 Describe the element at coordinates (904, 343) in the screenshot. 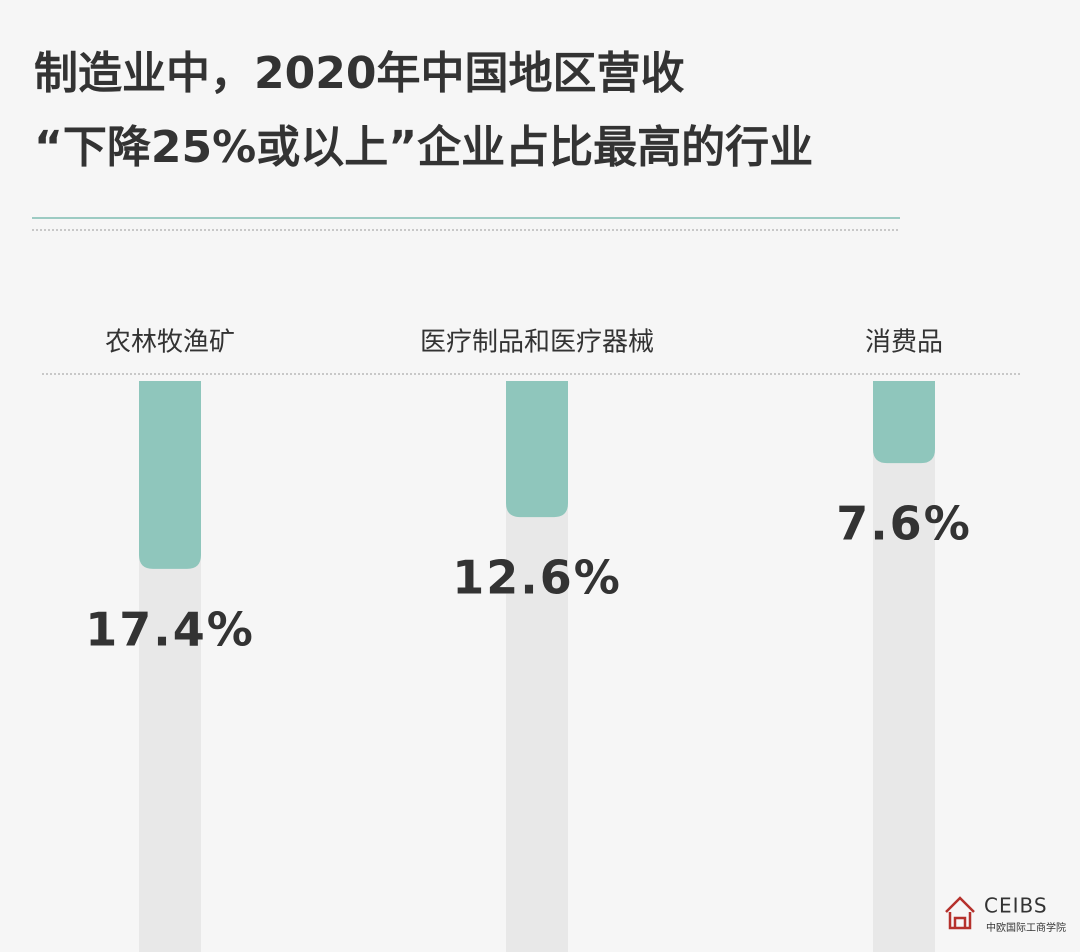

I see `category-label: 消费品` at that location.